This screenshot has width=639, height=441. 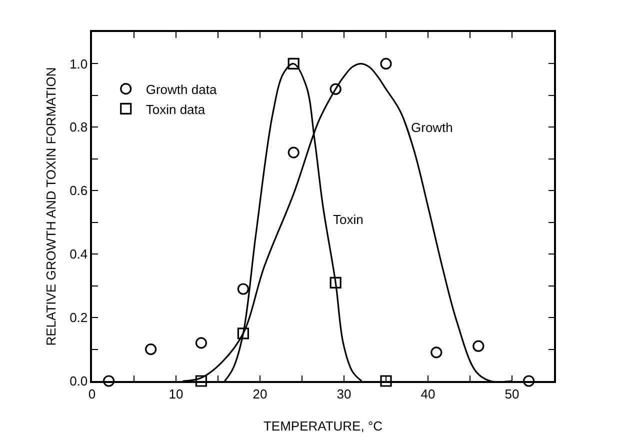 What do you see at coordinates (182, 89) in the screenshot?
I see `legend-label: Growth data` at bounding box center [182, 89].